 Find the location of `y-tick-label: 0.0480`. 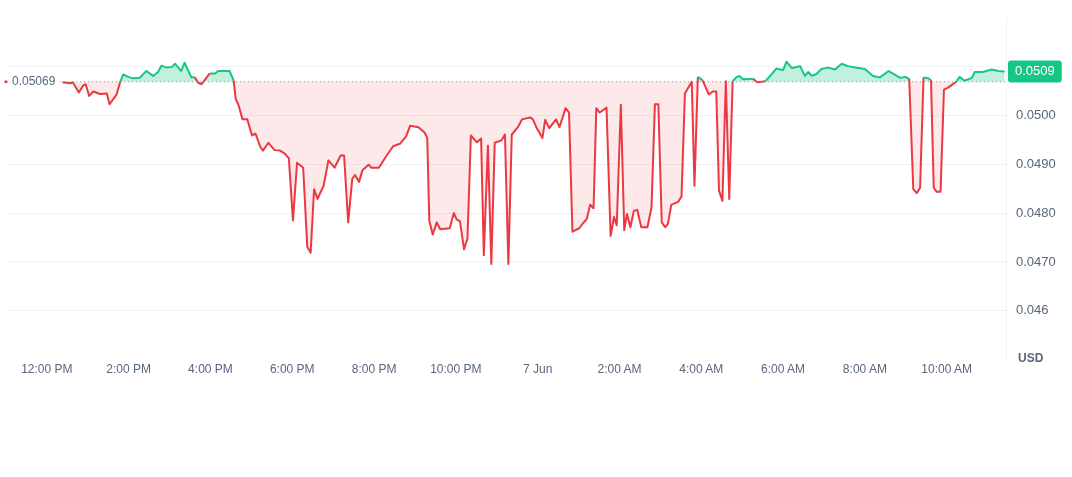

y-tick-label: 0.0480 is located at coordinates (1036, 212).